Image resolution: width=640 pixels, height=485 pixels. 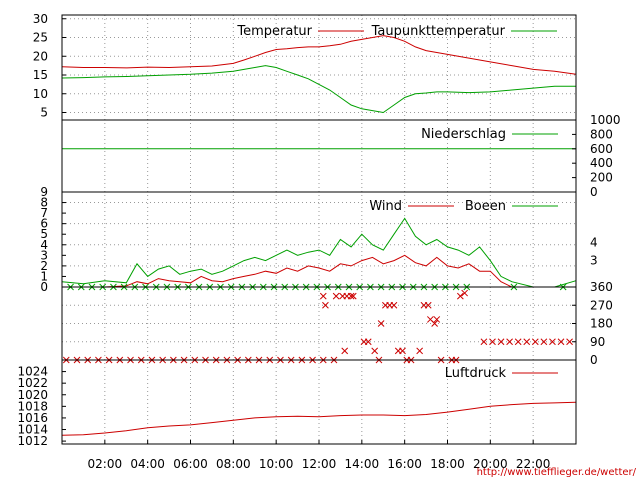 What do you see at coordinates (438, 31) in the screenshot?
I see `temperature-legend-label: Taupunkttemperatur` at bounding box center [438, 31].